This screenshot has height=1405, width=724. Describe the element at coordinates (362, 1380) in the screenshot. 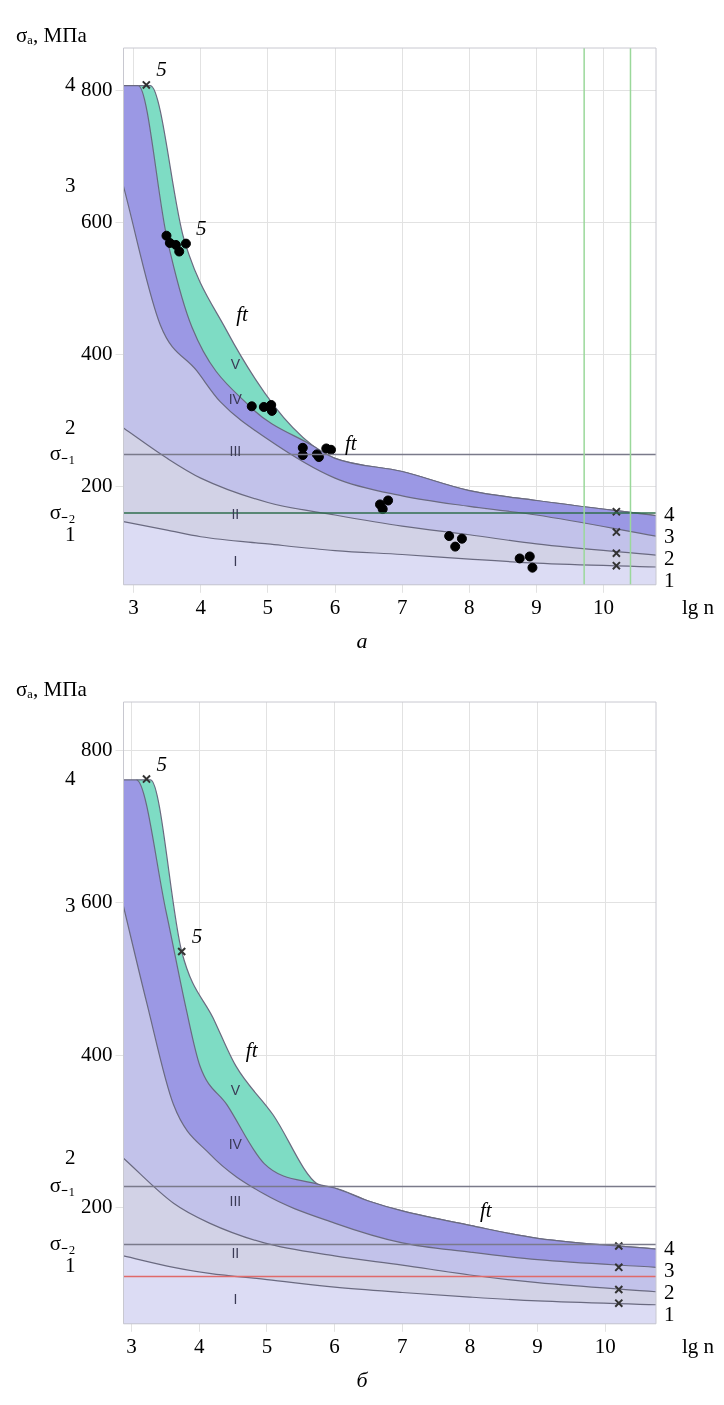

I see `text: б` at that location.